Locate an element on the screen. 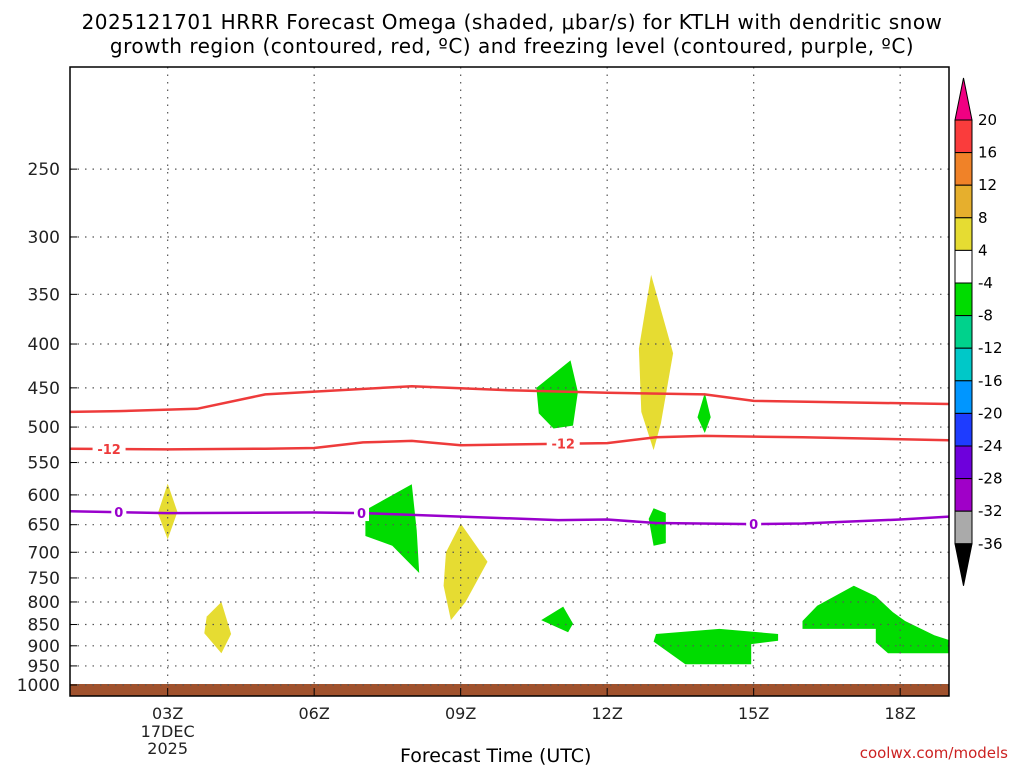 This screenshot has width=1024, height=768. credit-link: coolwx.com/models is located at coordinates (933, 753).